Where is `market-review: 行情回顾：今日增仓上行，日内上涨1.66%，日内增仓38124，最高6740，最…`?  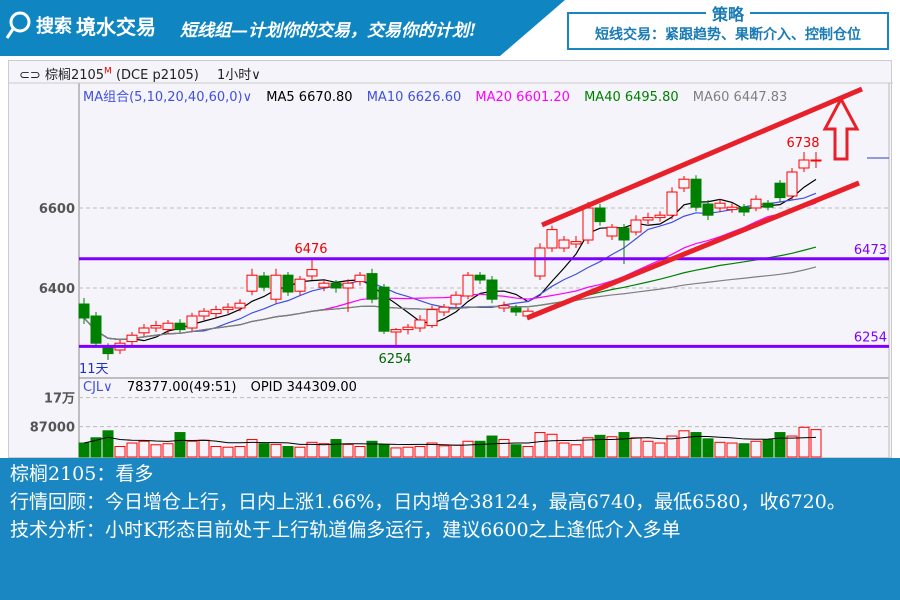 market-review: 行情回顾：今日增仓上行，日内上涨1.66%，日内增仓38124，最高6740，最… is located at coordinates (428, 502).